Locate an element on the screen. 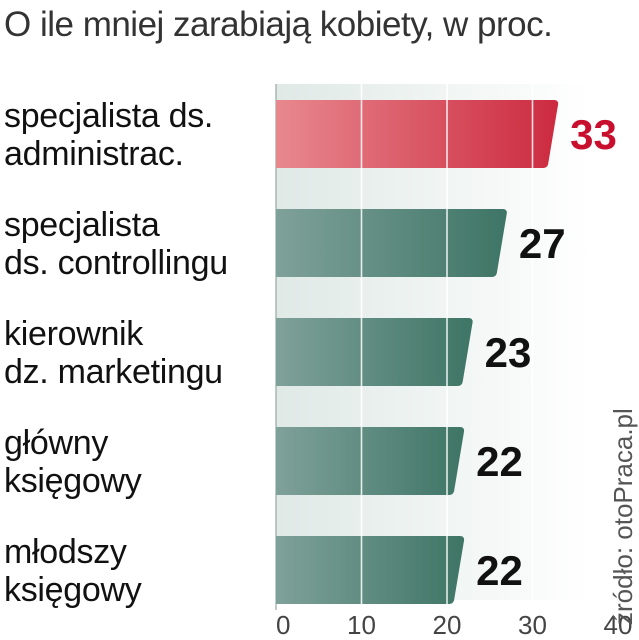 This screenshot has height=640, width=639. x-tick-label: 0 is located at coordinates (283, 625).